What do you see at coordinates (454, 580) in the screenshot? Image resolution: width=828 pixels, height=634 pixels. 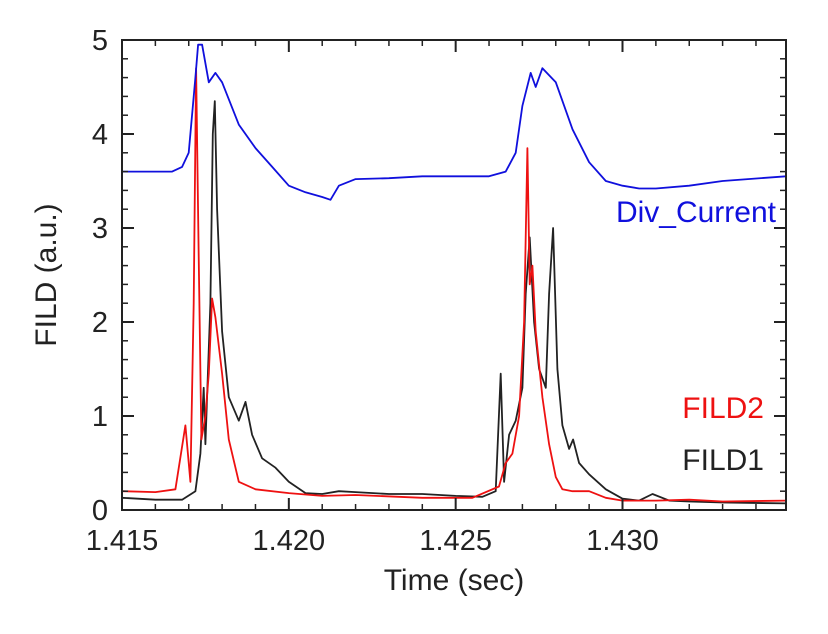 I see `x-axis-title: Time (sec)` at bounding box center [454, 580].